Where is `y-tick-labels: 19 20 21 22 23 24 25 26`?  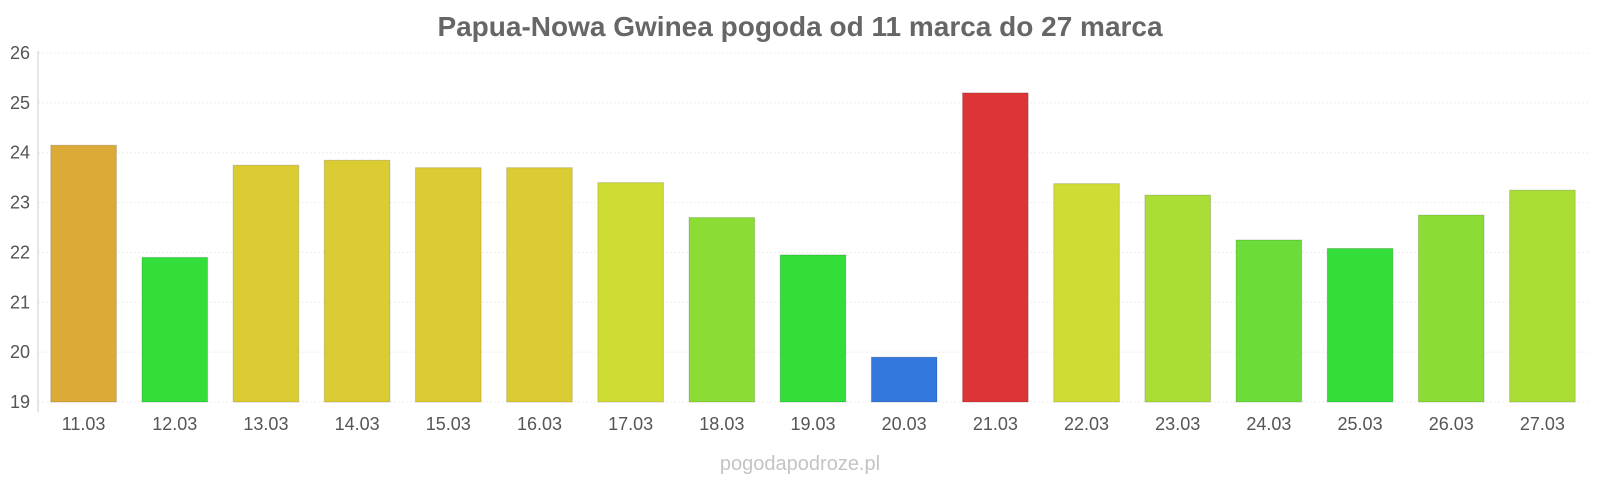 y-tick-labels: 19 20 21 22 23 24 25 26 is located at coordinates (20, 227).